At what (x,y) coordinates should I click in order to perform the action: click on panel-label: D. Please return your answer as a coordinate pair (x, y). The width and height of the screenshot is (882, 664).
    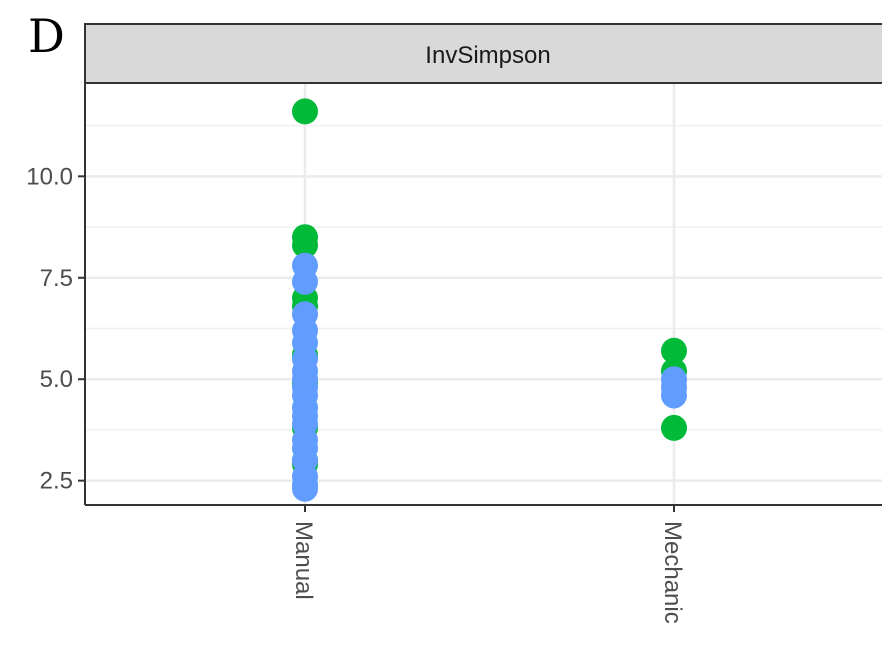
    Looking at the image, I should click on (46, 36).